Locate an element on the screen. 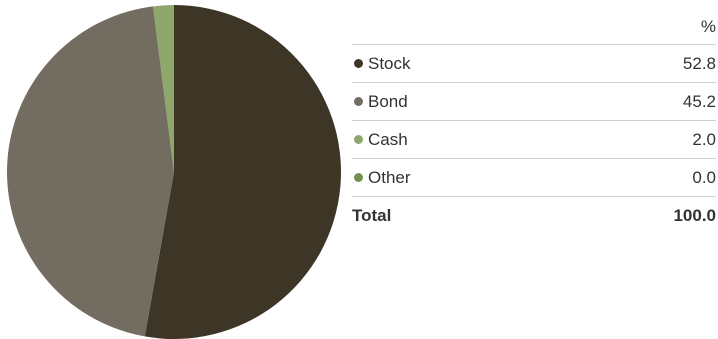  total-label: Total is located at coordinates (372, 215).